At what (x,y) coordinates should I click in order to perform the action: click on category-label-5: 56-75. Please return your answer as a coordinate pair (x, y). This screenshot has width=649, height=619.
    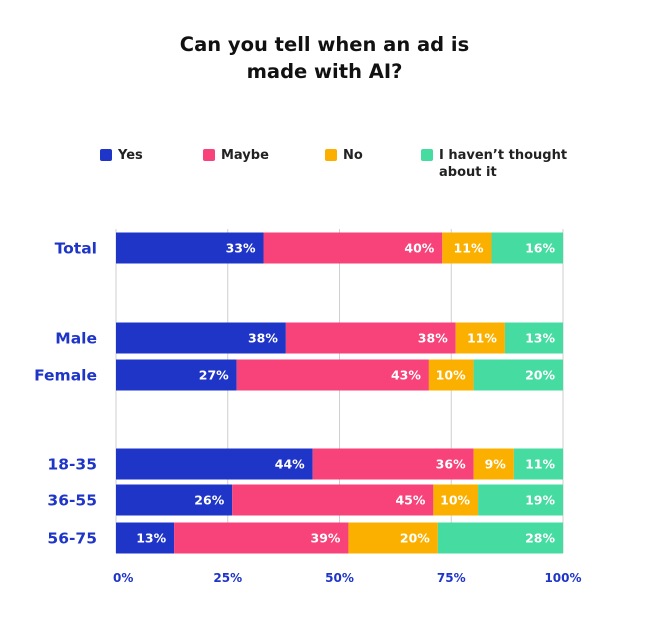
    Looking at the image, I should click on (72, 539).